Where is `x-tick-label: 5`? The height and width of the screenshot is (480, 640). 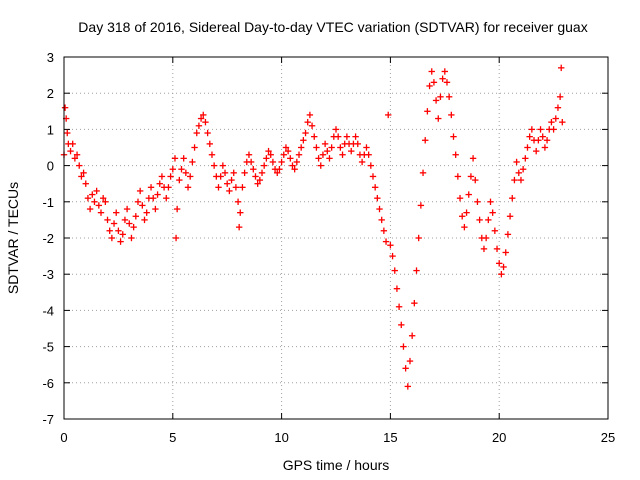
x-tick-label: 5 is located at coordinates (172, 437).